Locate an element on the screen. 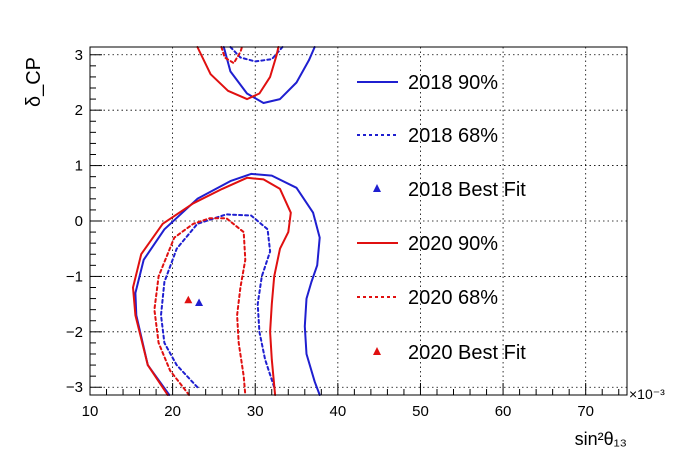  legend-entry-2020-68: 2020 68% is located at coordinates (427, 298).